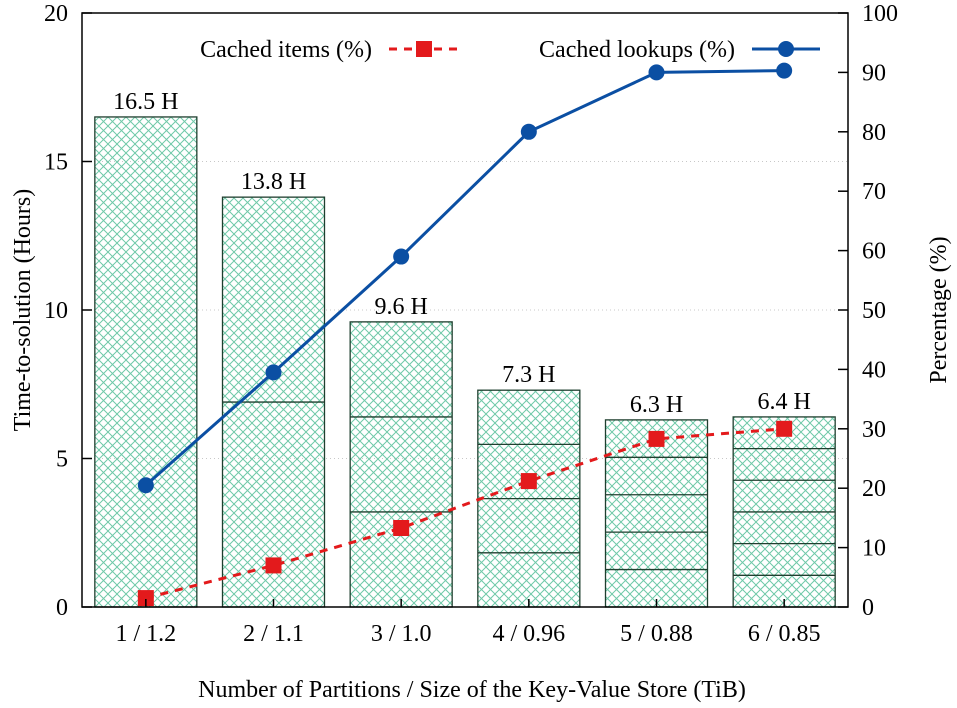  Describe the element at coordinates (874, 252) in the screenshot. I see `y2-tick-label: 60` at that location.